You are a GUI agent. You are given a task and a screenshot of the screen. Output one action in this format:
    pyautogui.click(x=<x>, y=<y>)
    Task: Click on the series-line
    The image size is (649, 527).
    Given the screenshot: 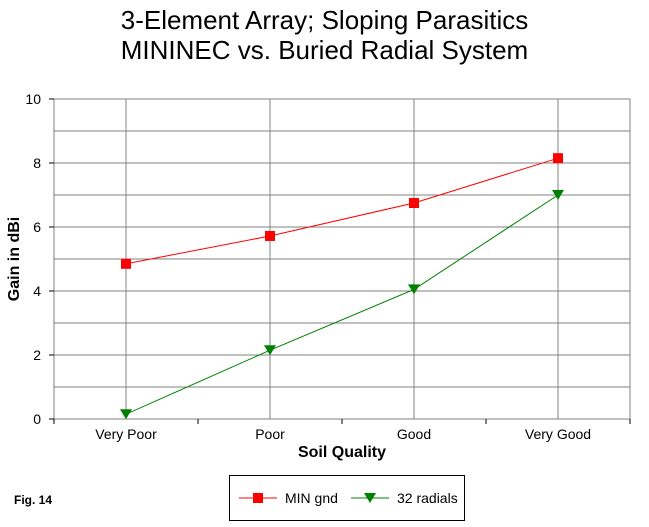 What is the action you would take?
    pyautogui.click(x=342, y=211)
    